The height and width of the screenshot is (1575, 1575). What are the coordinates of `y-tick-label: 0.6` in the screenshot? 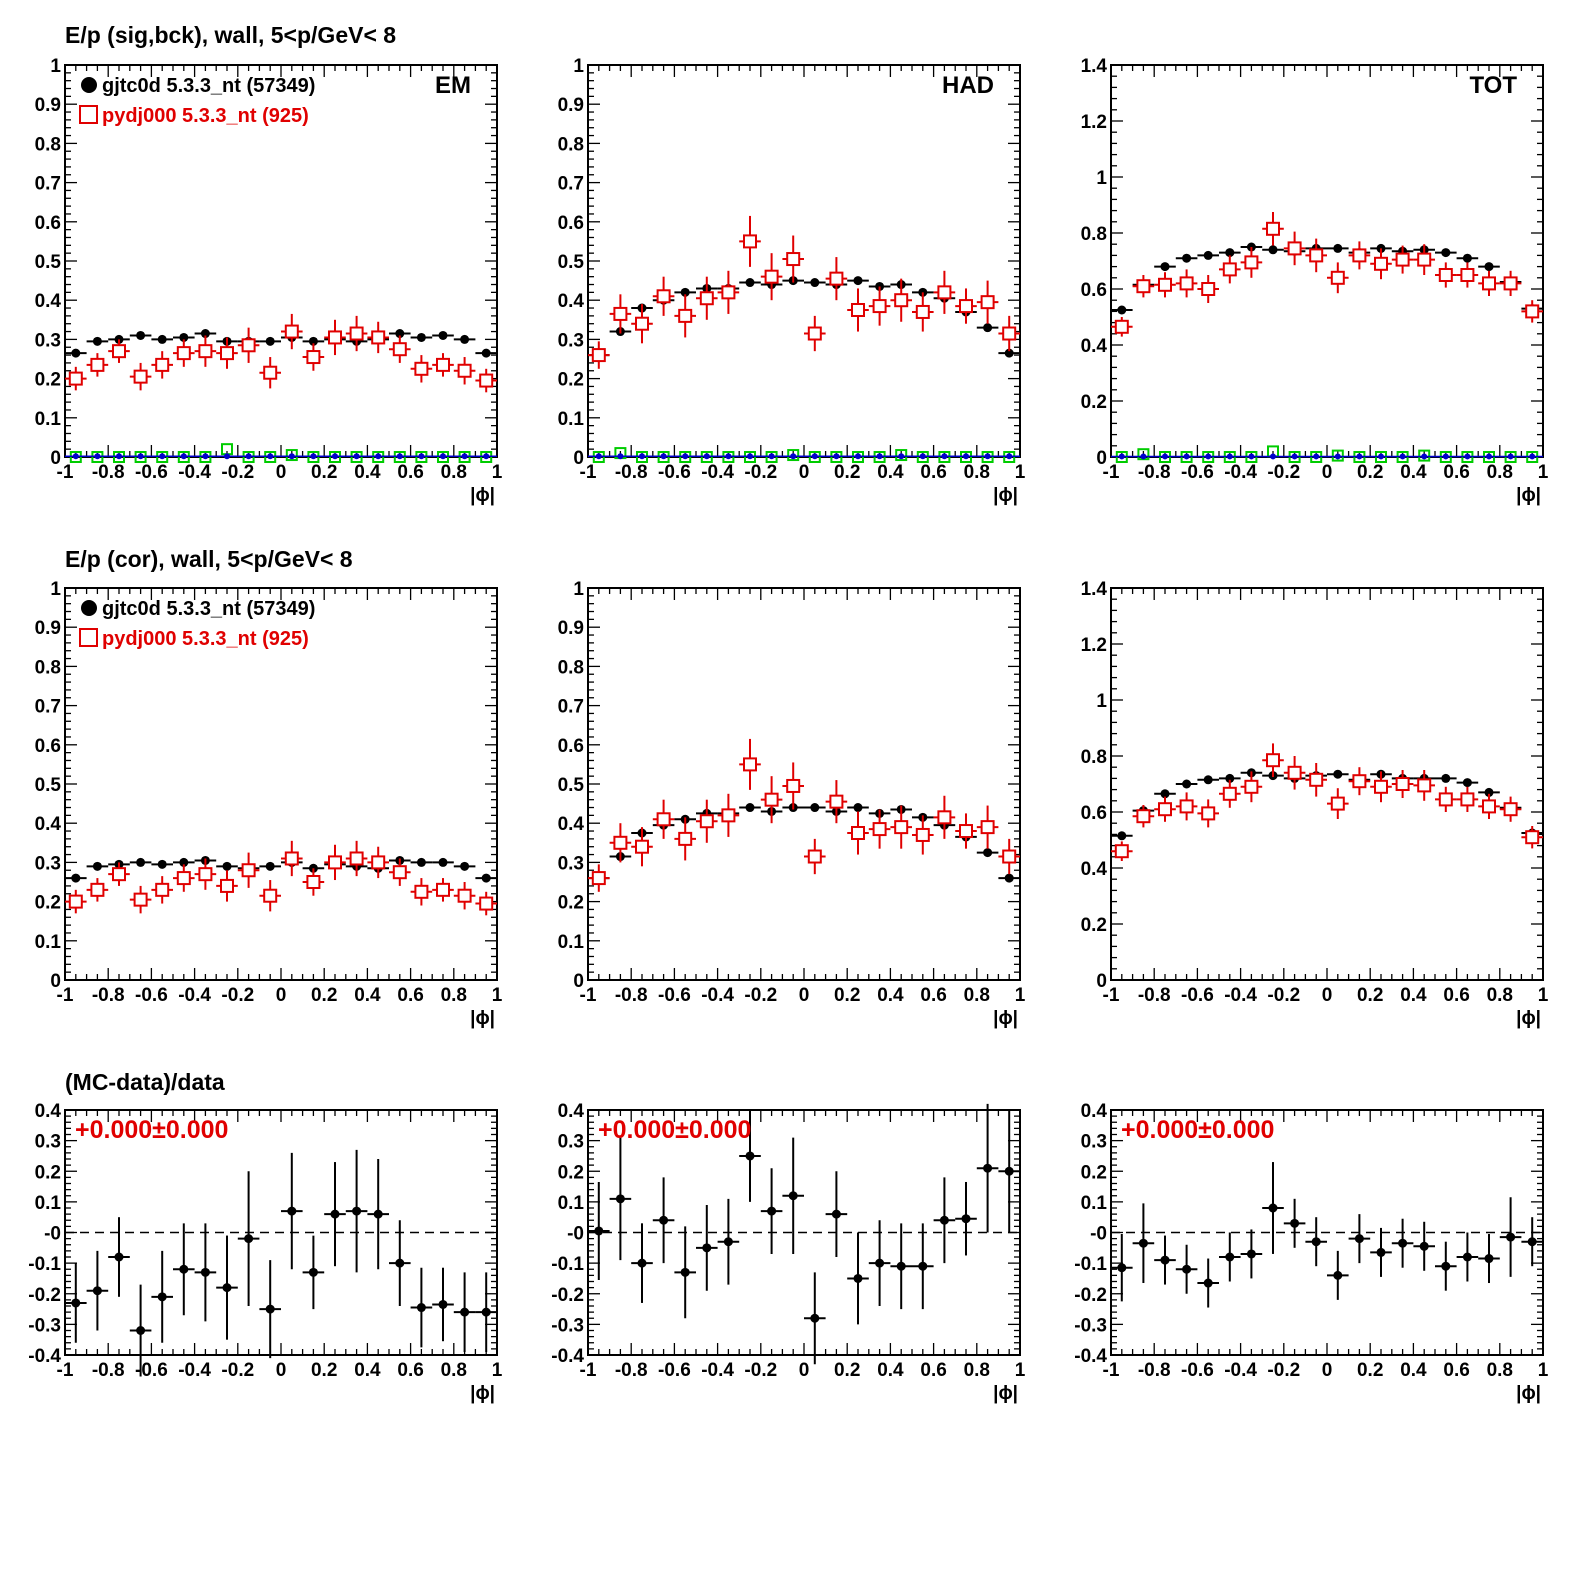 It's located at (571, 746).